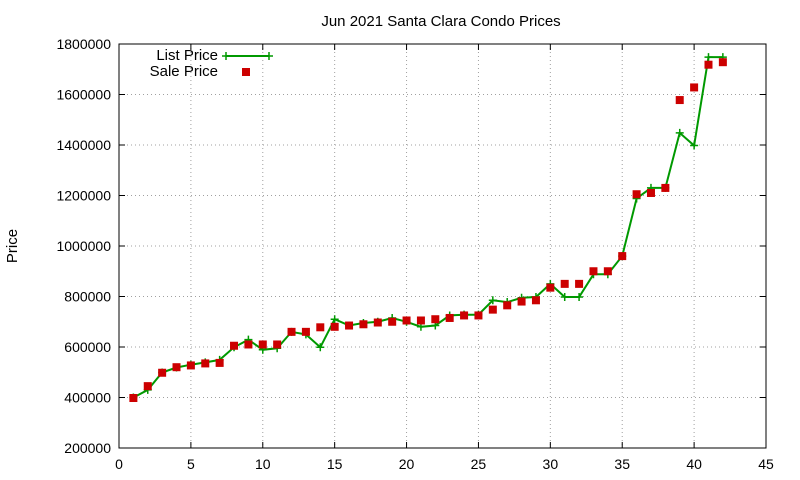 This screenshot has height=480, width=800. I want to click on x-tick-label: 15, so click(335, 464).